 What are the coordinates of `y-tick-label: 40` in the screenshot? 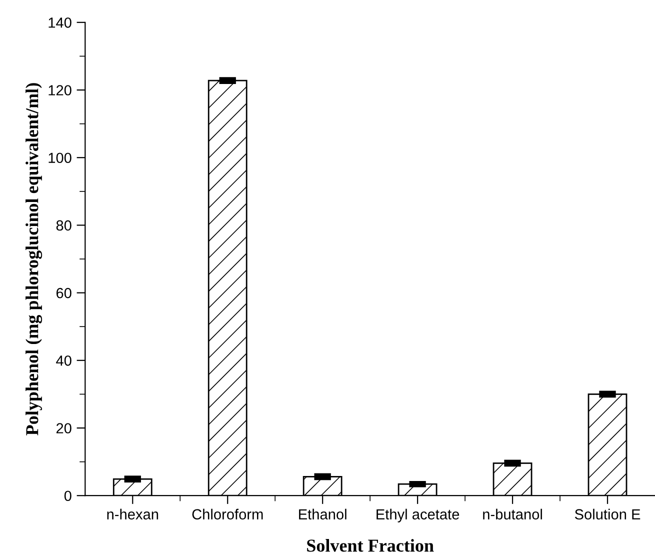 It's located at (64, 361).